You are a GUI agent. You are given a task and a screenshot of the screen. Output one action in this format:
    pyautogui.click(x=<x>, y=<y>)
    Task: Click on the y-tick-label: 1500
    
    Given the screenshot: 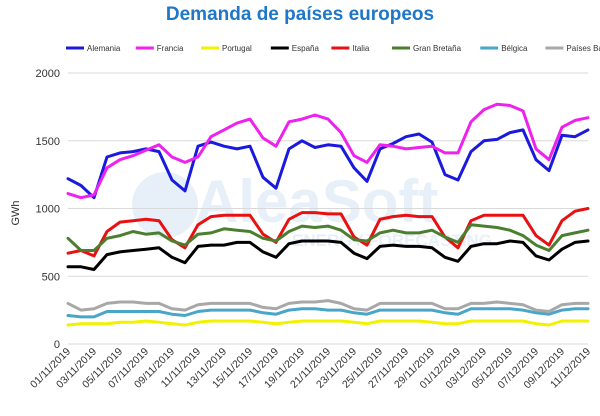 What is the action you would take?
    pyautogui.click(x=48, y=142)
    